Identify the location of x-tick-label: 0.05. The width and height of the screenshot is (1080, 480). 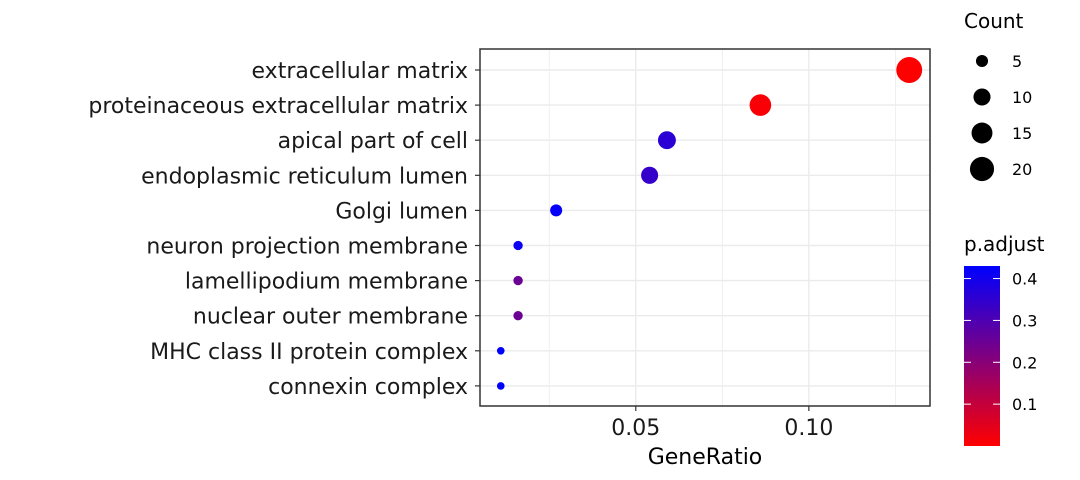
(635, 428).